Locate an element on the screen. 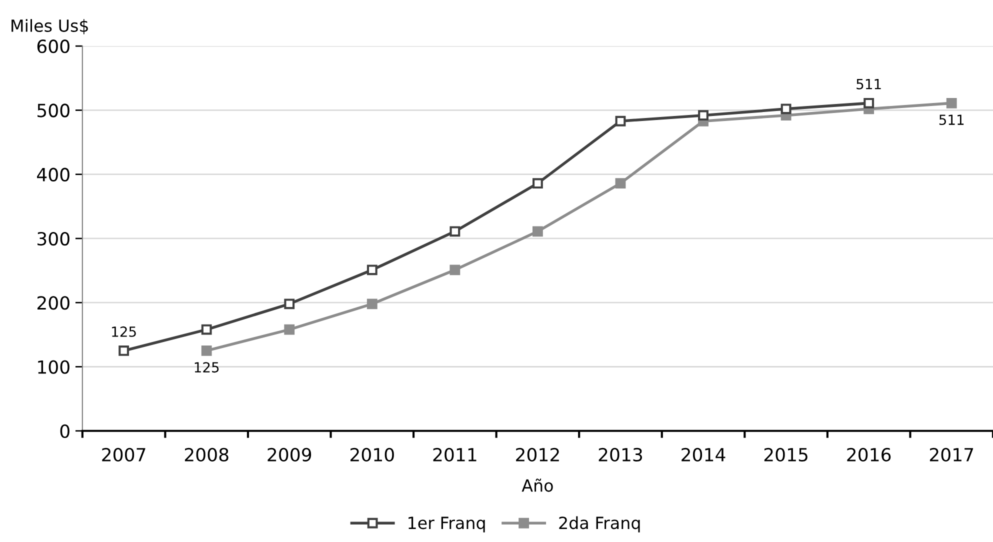  x-tick-label: 2008 is located at coordinates (206, 455).